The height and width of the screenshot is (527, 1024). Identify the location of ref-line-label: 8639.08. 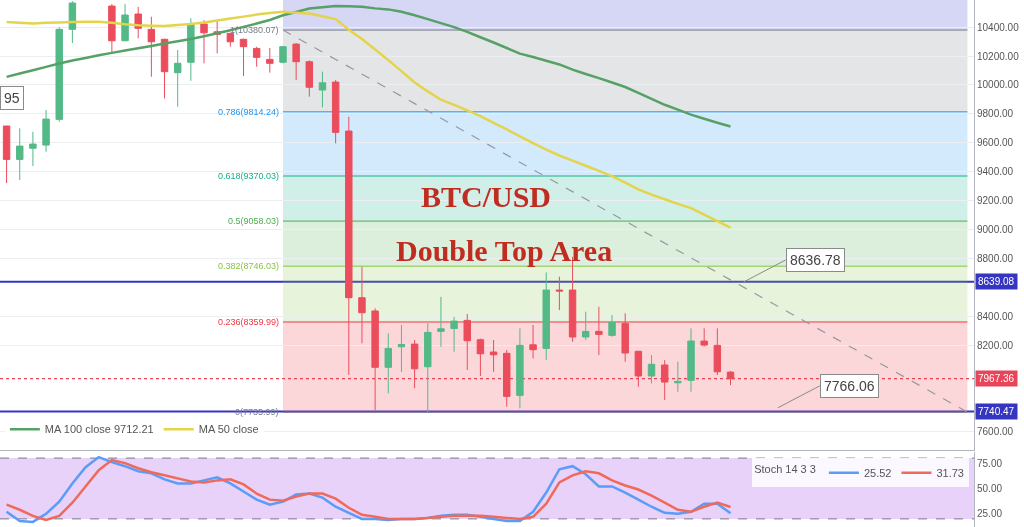
(996, 281).